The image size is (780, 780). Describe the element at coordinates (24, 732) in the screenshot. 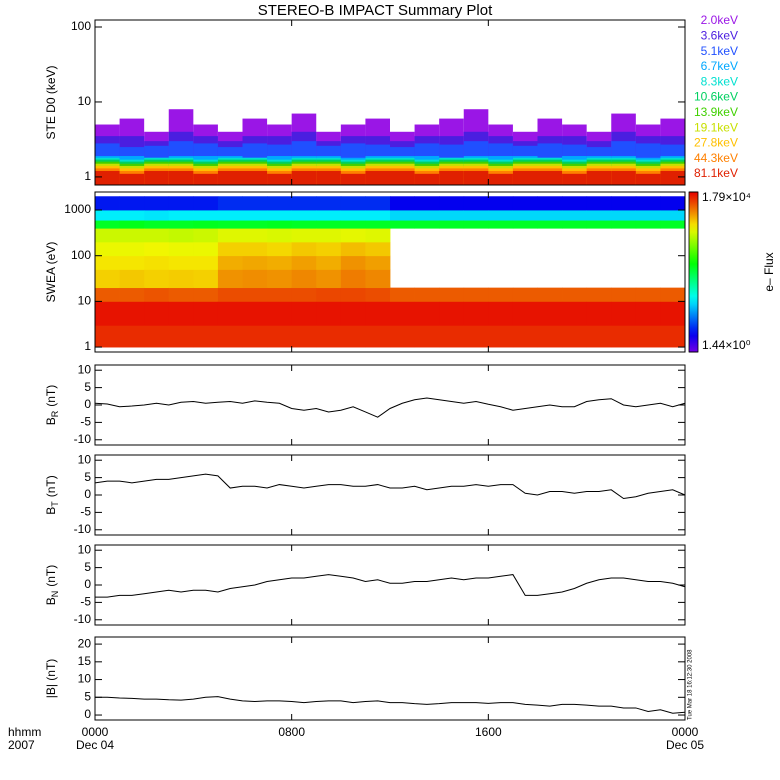

I see `x-axis-label: hhmm` at that location.